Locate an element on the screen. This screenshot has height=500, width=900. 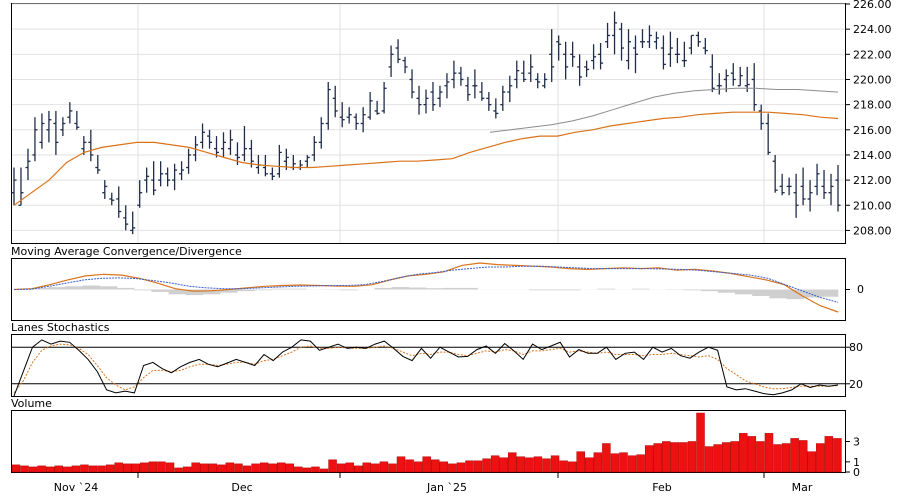
x-tick-label: Jan `25 is located at coordinates (446, 487).